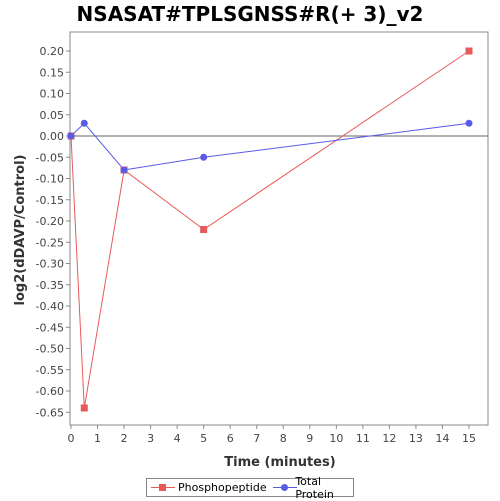 This screenshot has width=500, height=501. Describe the element at coordinates (336, 438) in the screenshot. I see `x-tick-label: 10` at that location.